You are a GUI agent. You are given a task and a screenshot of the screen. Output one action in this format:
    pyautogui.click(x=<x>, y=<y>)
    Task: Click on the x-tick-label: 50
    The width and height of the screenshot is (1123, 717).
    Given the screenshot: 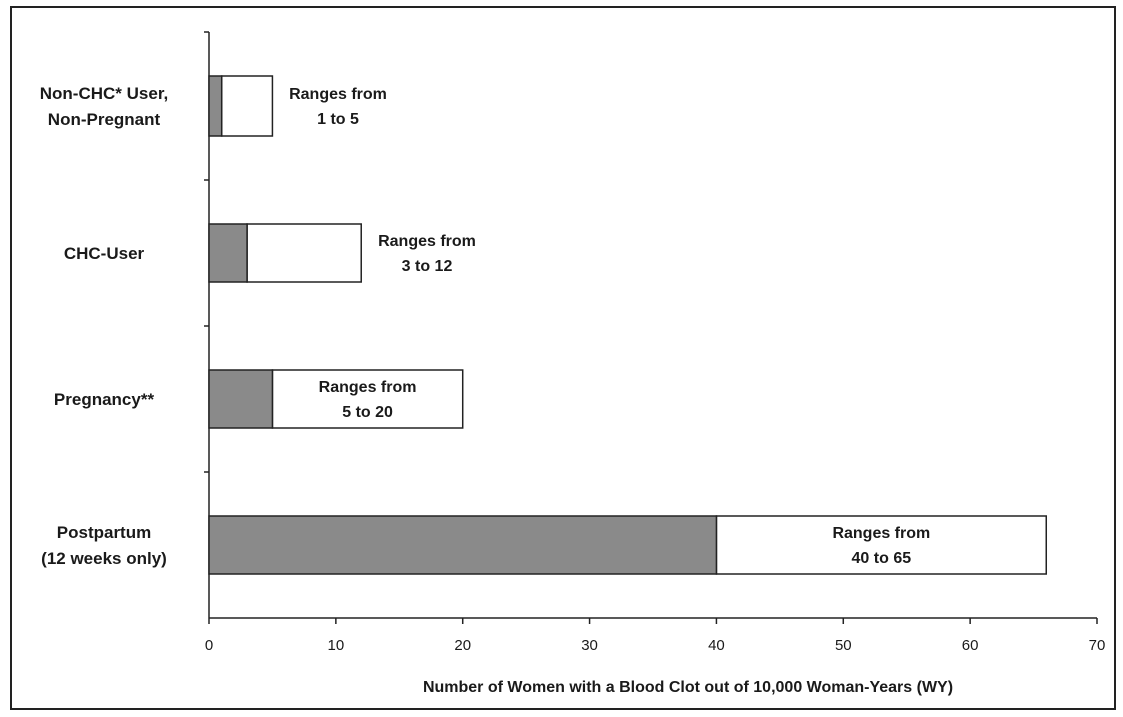 What is the action you would take?
    pyautogui.click(x=843, y=645)
    